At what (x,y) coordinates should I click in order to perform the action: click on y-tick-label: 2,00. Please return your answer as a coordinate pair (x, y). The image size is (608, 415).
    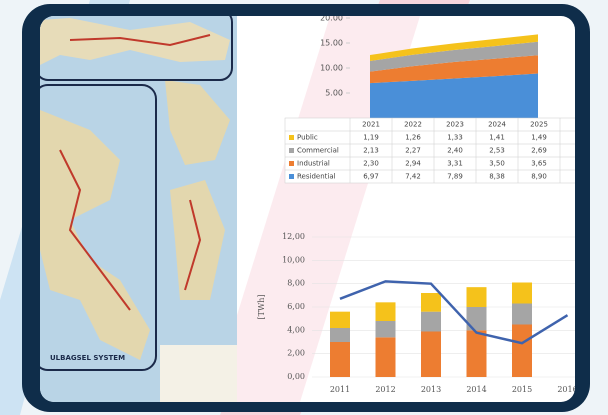
    Looking at the image, I should click on (296, 353).